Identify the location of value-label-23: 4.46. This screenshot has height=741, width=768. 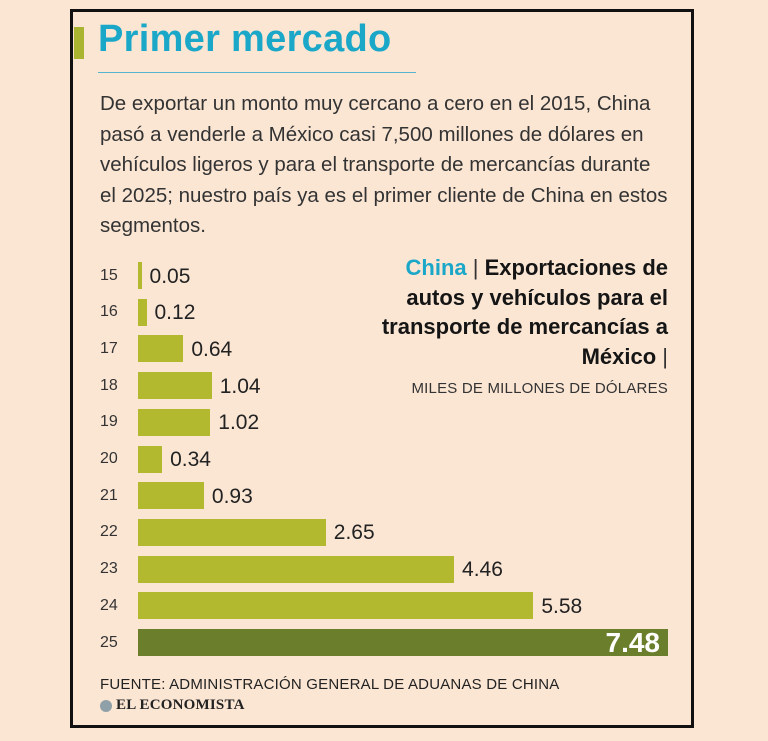
(482, 570).